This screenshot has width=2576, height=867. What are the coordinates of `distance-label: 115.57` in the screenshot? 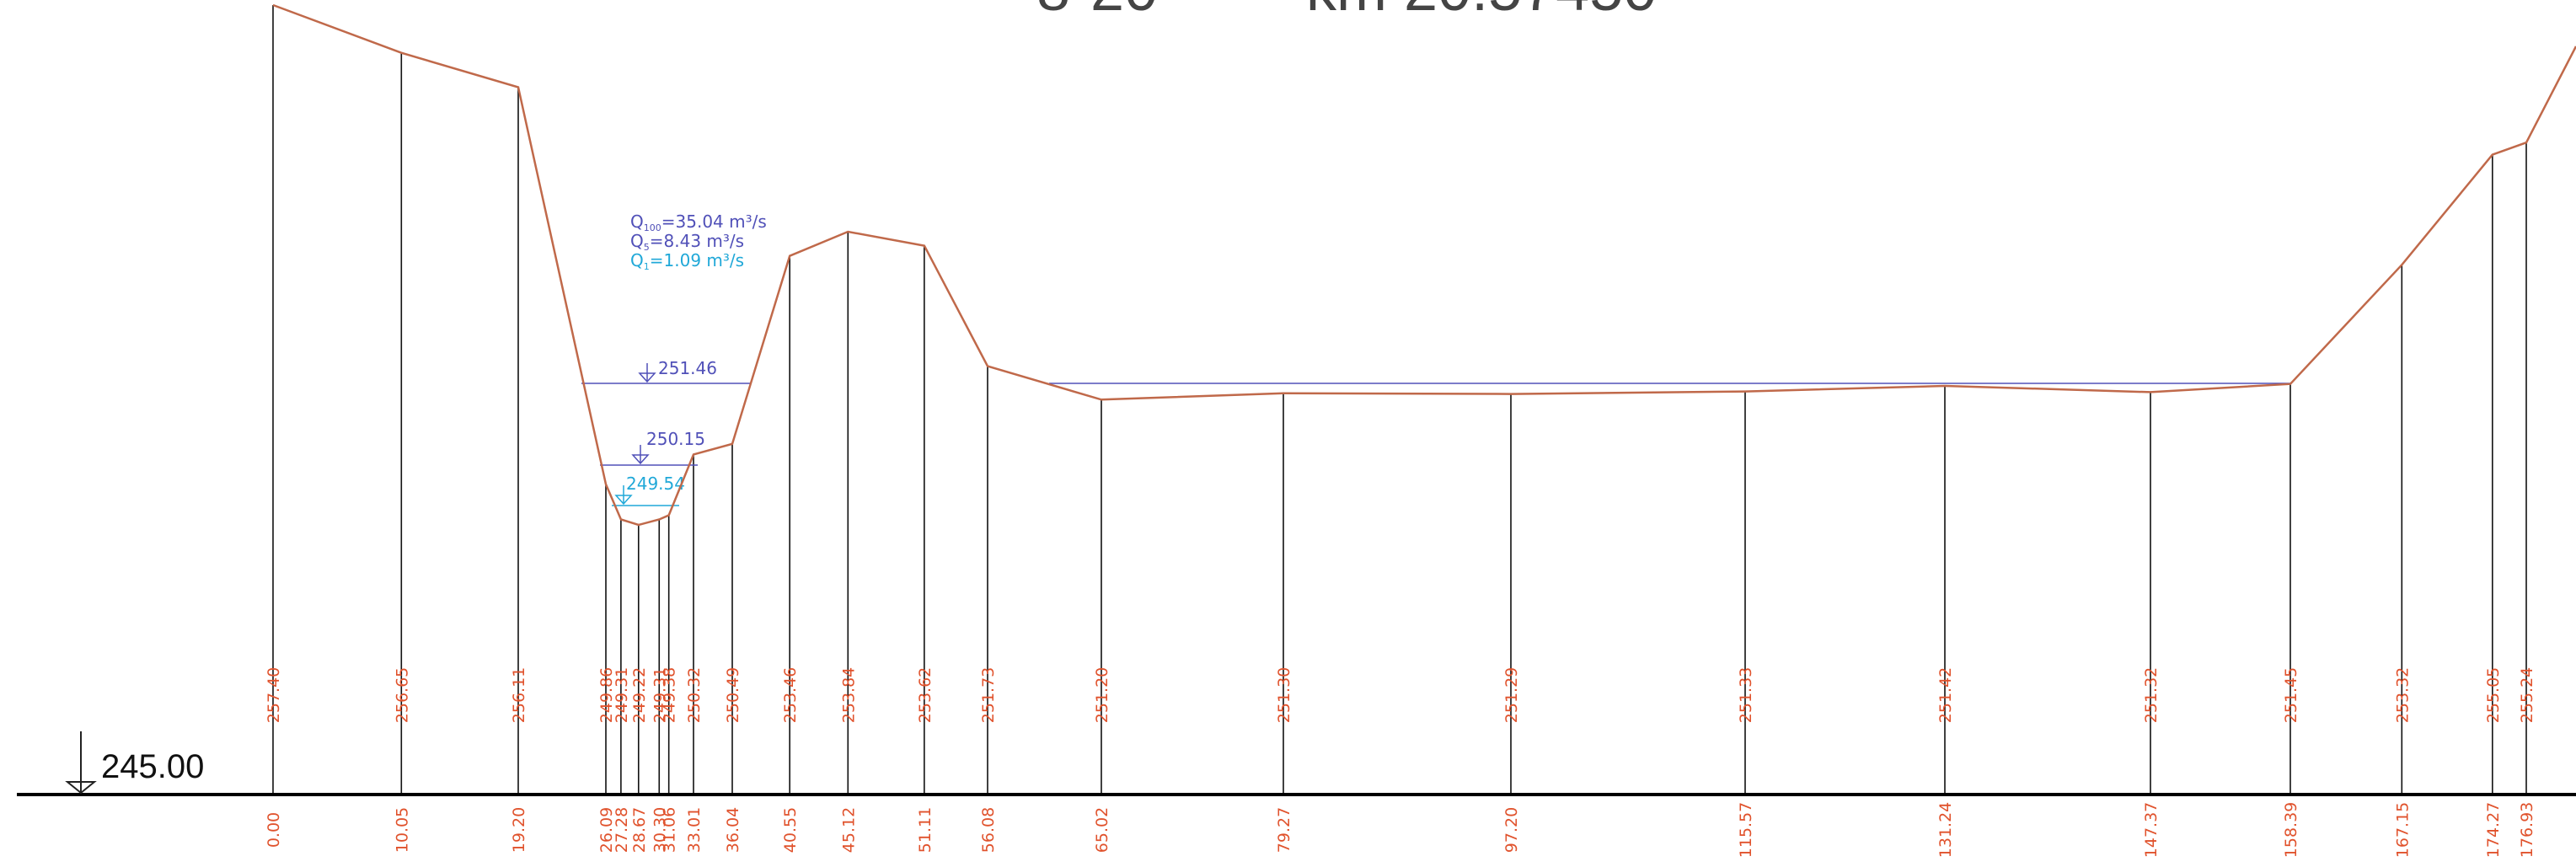 It's located at (1746, 830).